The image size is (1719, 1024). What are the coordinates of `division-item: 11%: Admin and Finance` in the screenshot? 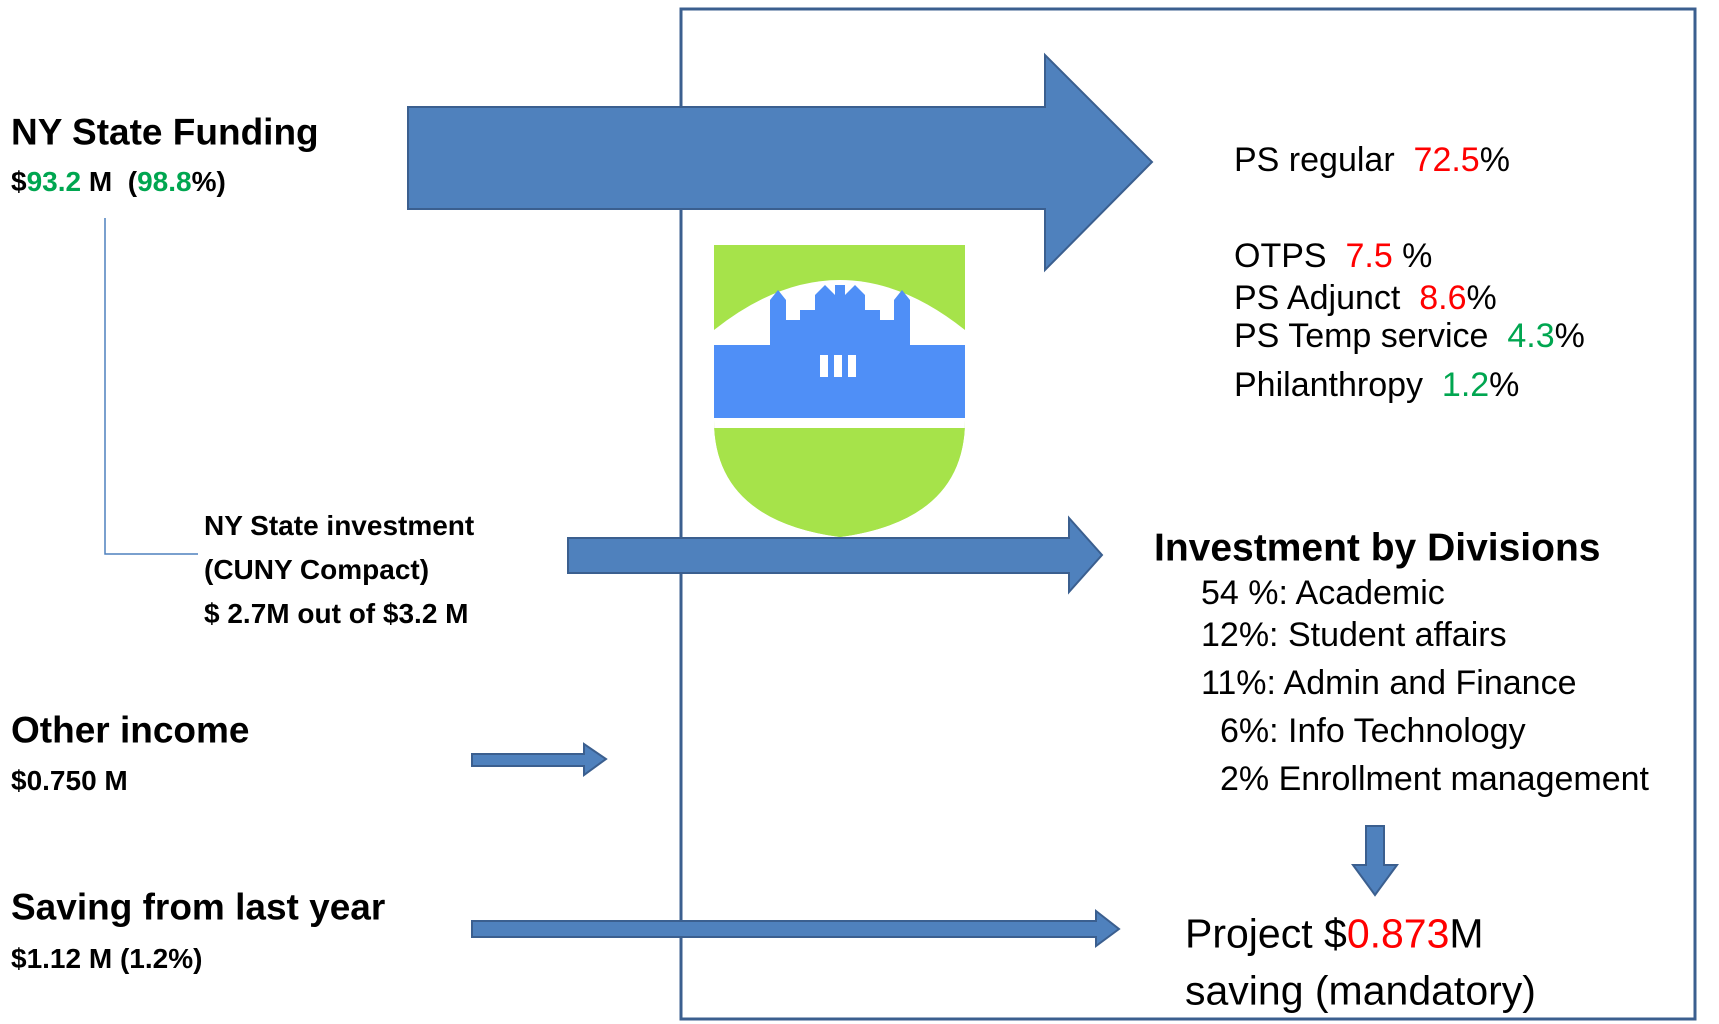 It's located at (1389, 683).